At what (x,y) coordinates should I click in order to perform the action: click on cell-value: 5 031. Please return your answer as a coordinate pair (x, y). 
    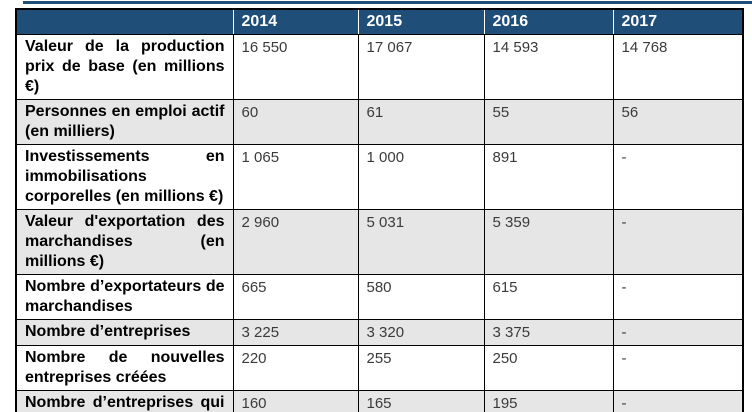
    Looking at the image, I should click on (421, 242).